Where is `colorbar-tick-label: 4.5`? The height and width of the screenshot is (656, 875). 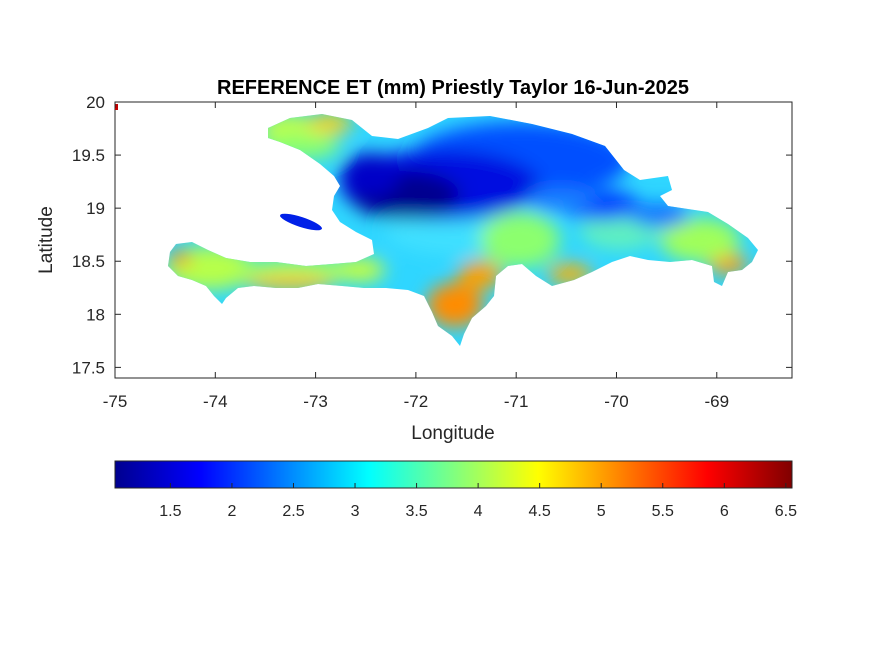
colorbar-tick-label: 4.5 is located at coordinates (540, 511).